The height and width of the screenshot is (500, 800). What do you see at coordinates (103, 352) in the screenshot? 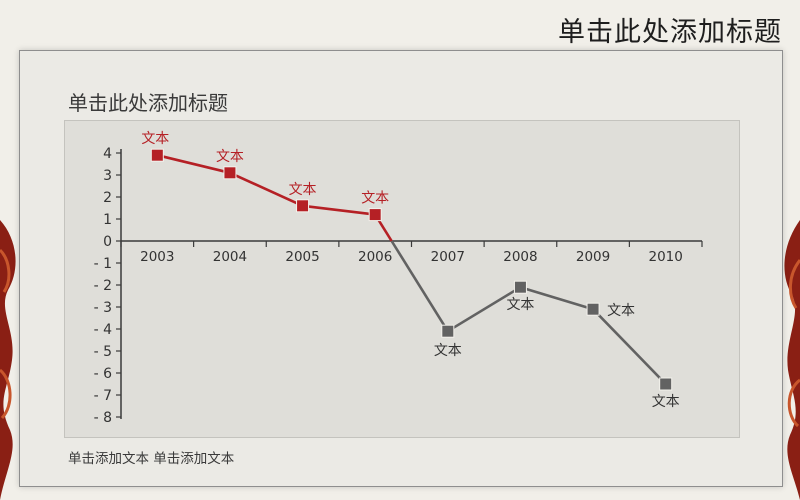
I see `y-tick-label: - 5` at bounding box center [103, 352].